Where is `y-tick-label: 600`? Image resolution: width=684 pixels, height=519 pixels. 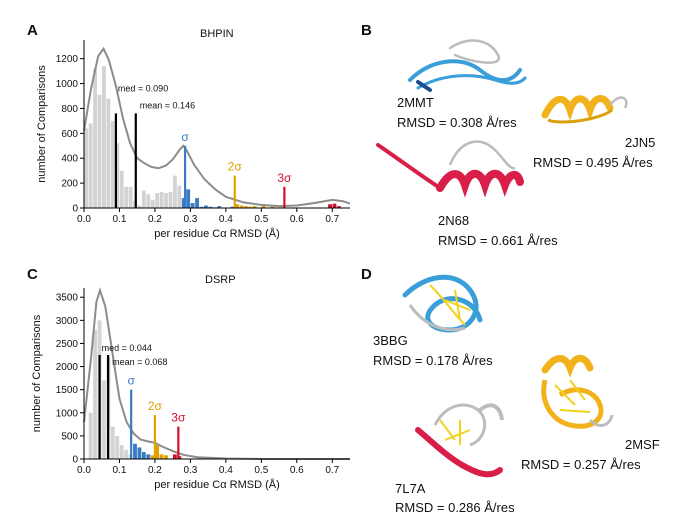 y-tick-label: 600 is located at coordinates (69, 134).